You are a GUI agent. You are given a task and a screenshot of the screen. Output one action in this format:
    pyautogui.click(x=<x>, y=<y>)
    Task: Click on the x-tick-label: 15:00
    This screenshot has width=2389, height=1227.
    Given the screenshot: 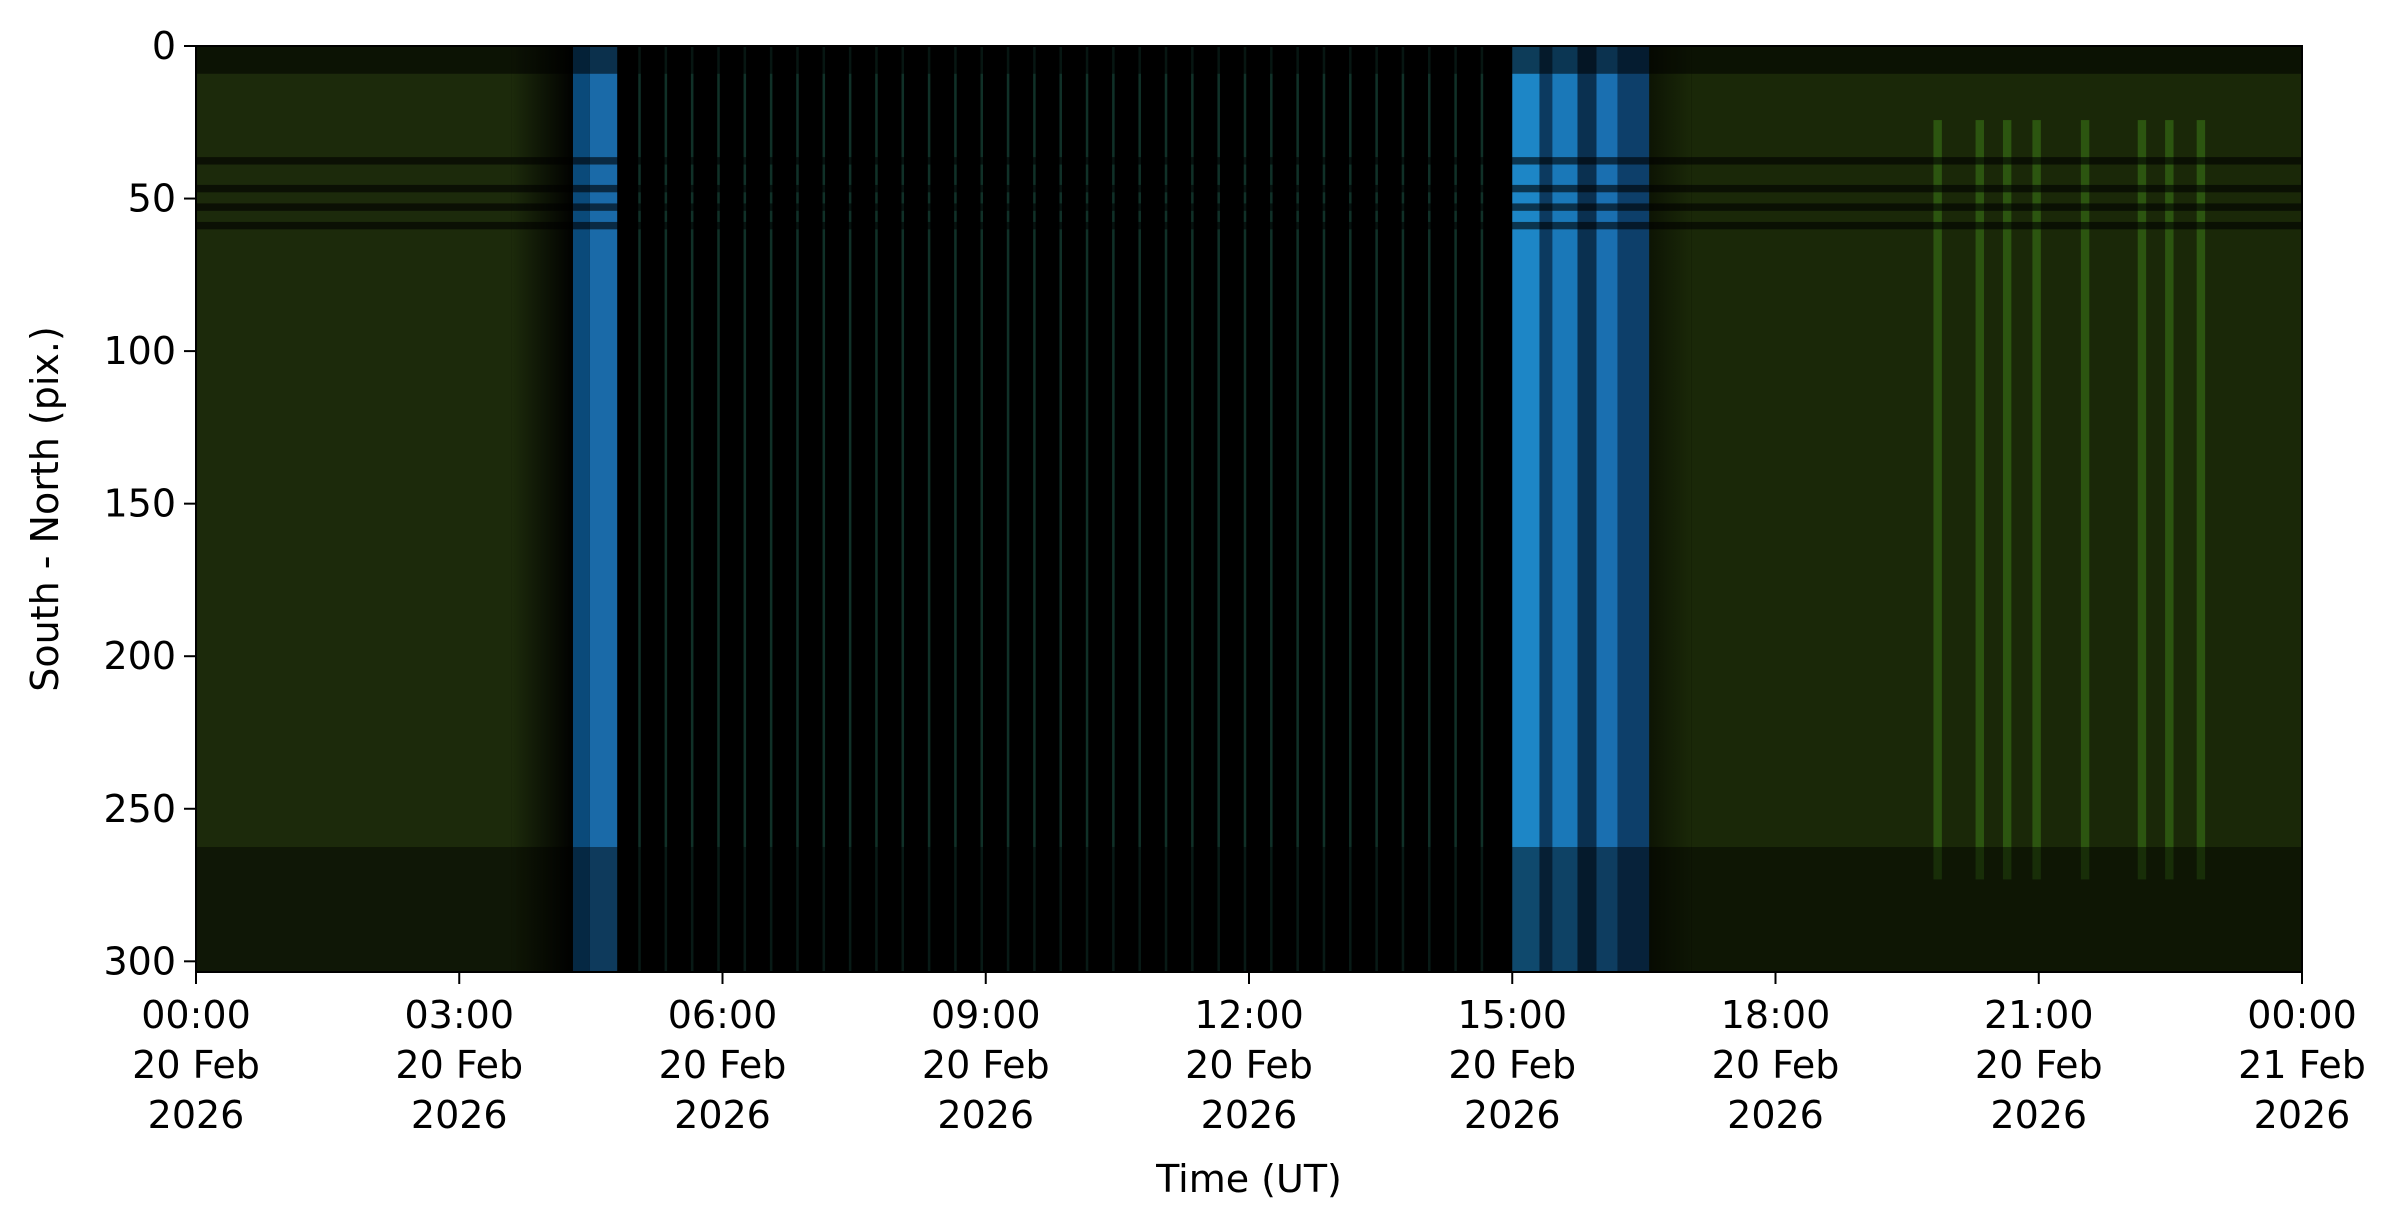 What is the action you would take?
    pyautogui.click(x=1512, y=1015)
    